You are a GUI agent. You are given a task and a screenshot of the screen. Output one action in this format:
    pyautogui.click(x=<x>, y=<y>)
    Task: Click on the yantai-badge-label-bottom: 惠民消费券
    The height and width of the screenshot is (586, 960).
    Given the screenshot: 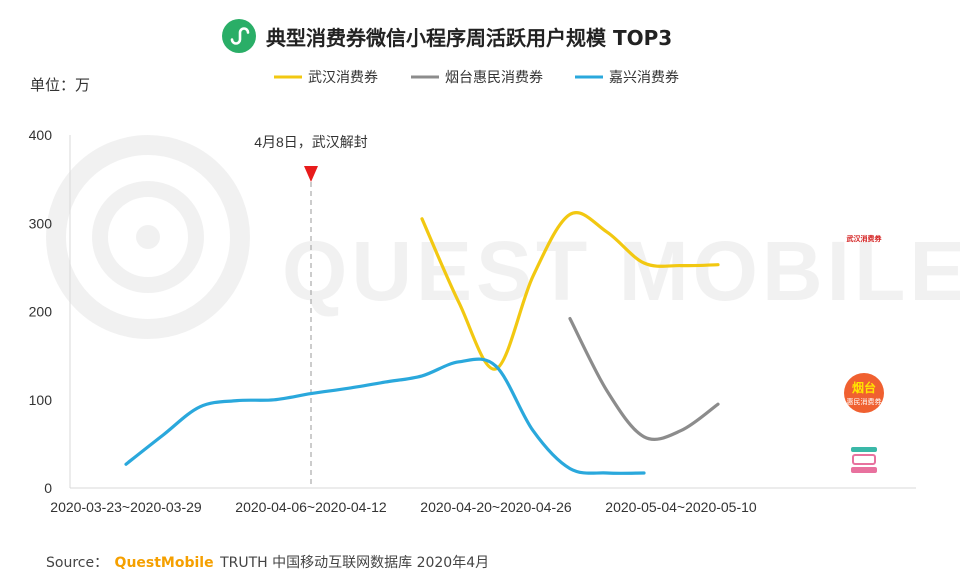 What is the action you would take?
    pyautogui.click(x=864, y=401)
    